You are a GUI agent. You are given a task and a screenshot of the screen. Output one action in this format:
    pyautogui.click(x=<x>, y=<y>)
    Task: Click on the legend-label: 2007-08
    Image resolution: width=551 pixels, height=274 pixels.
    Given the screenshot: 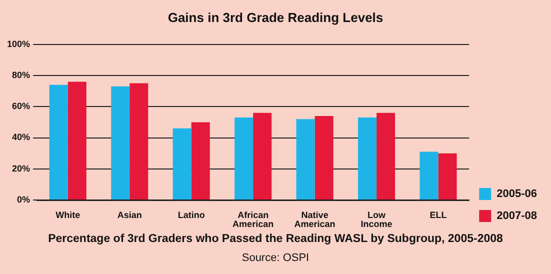 What is the action you would take?
    pyautogui.click(x=517, y=216)
    